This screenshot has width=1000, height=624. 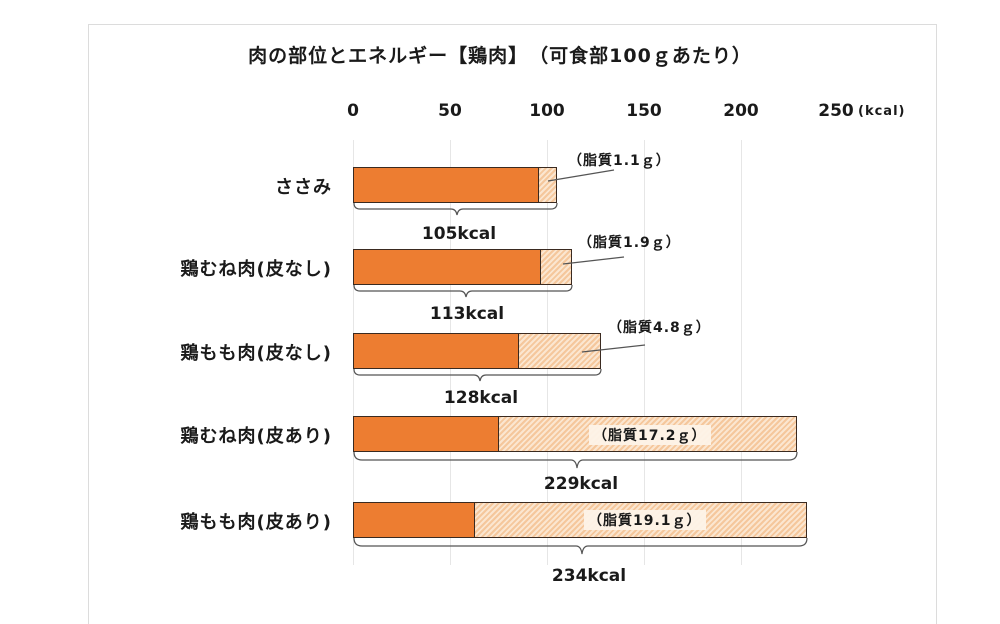 What do you see at coordinates (353, 111) in the screenshot?
I see `x-tick-0: 0` at bounding box center [353, 111].